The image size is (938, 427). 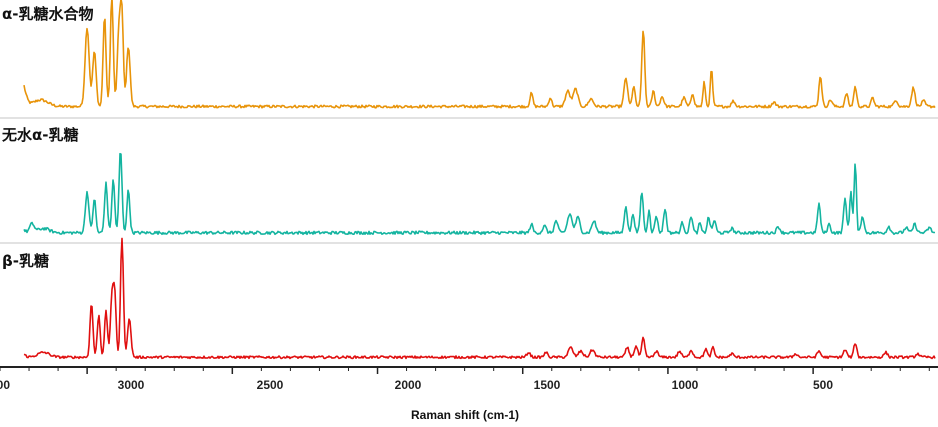 I want to click on series-label-1: α-乳糖水合物, so click(x=48, y=14).